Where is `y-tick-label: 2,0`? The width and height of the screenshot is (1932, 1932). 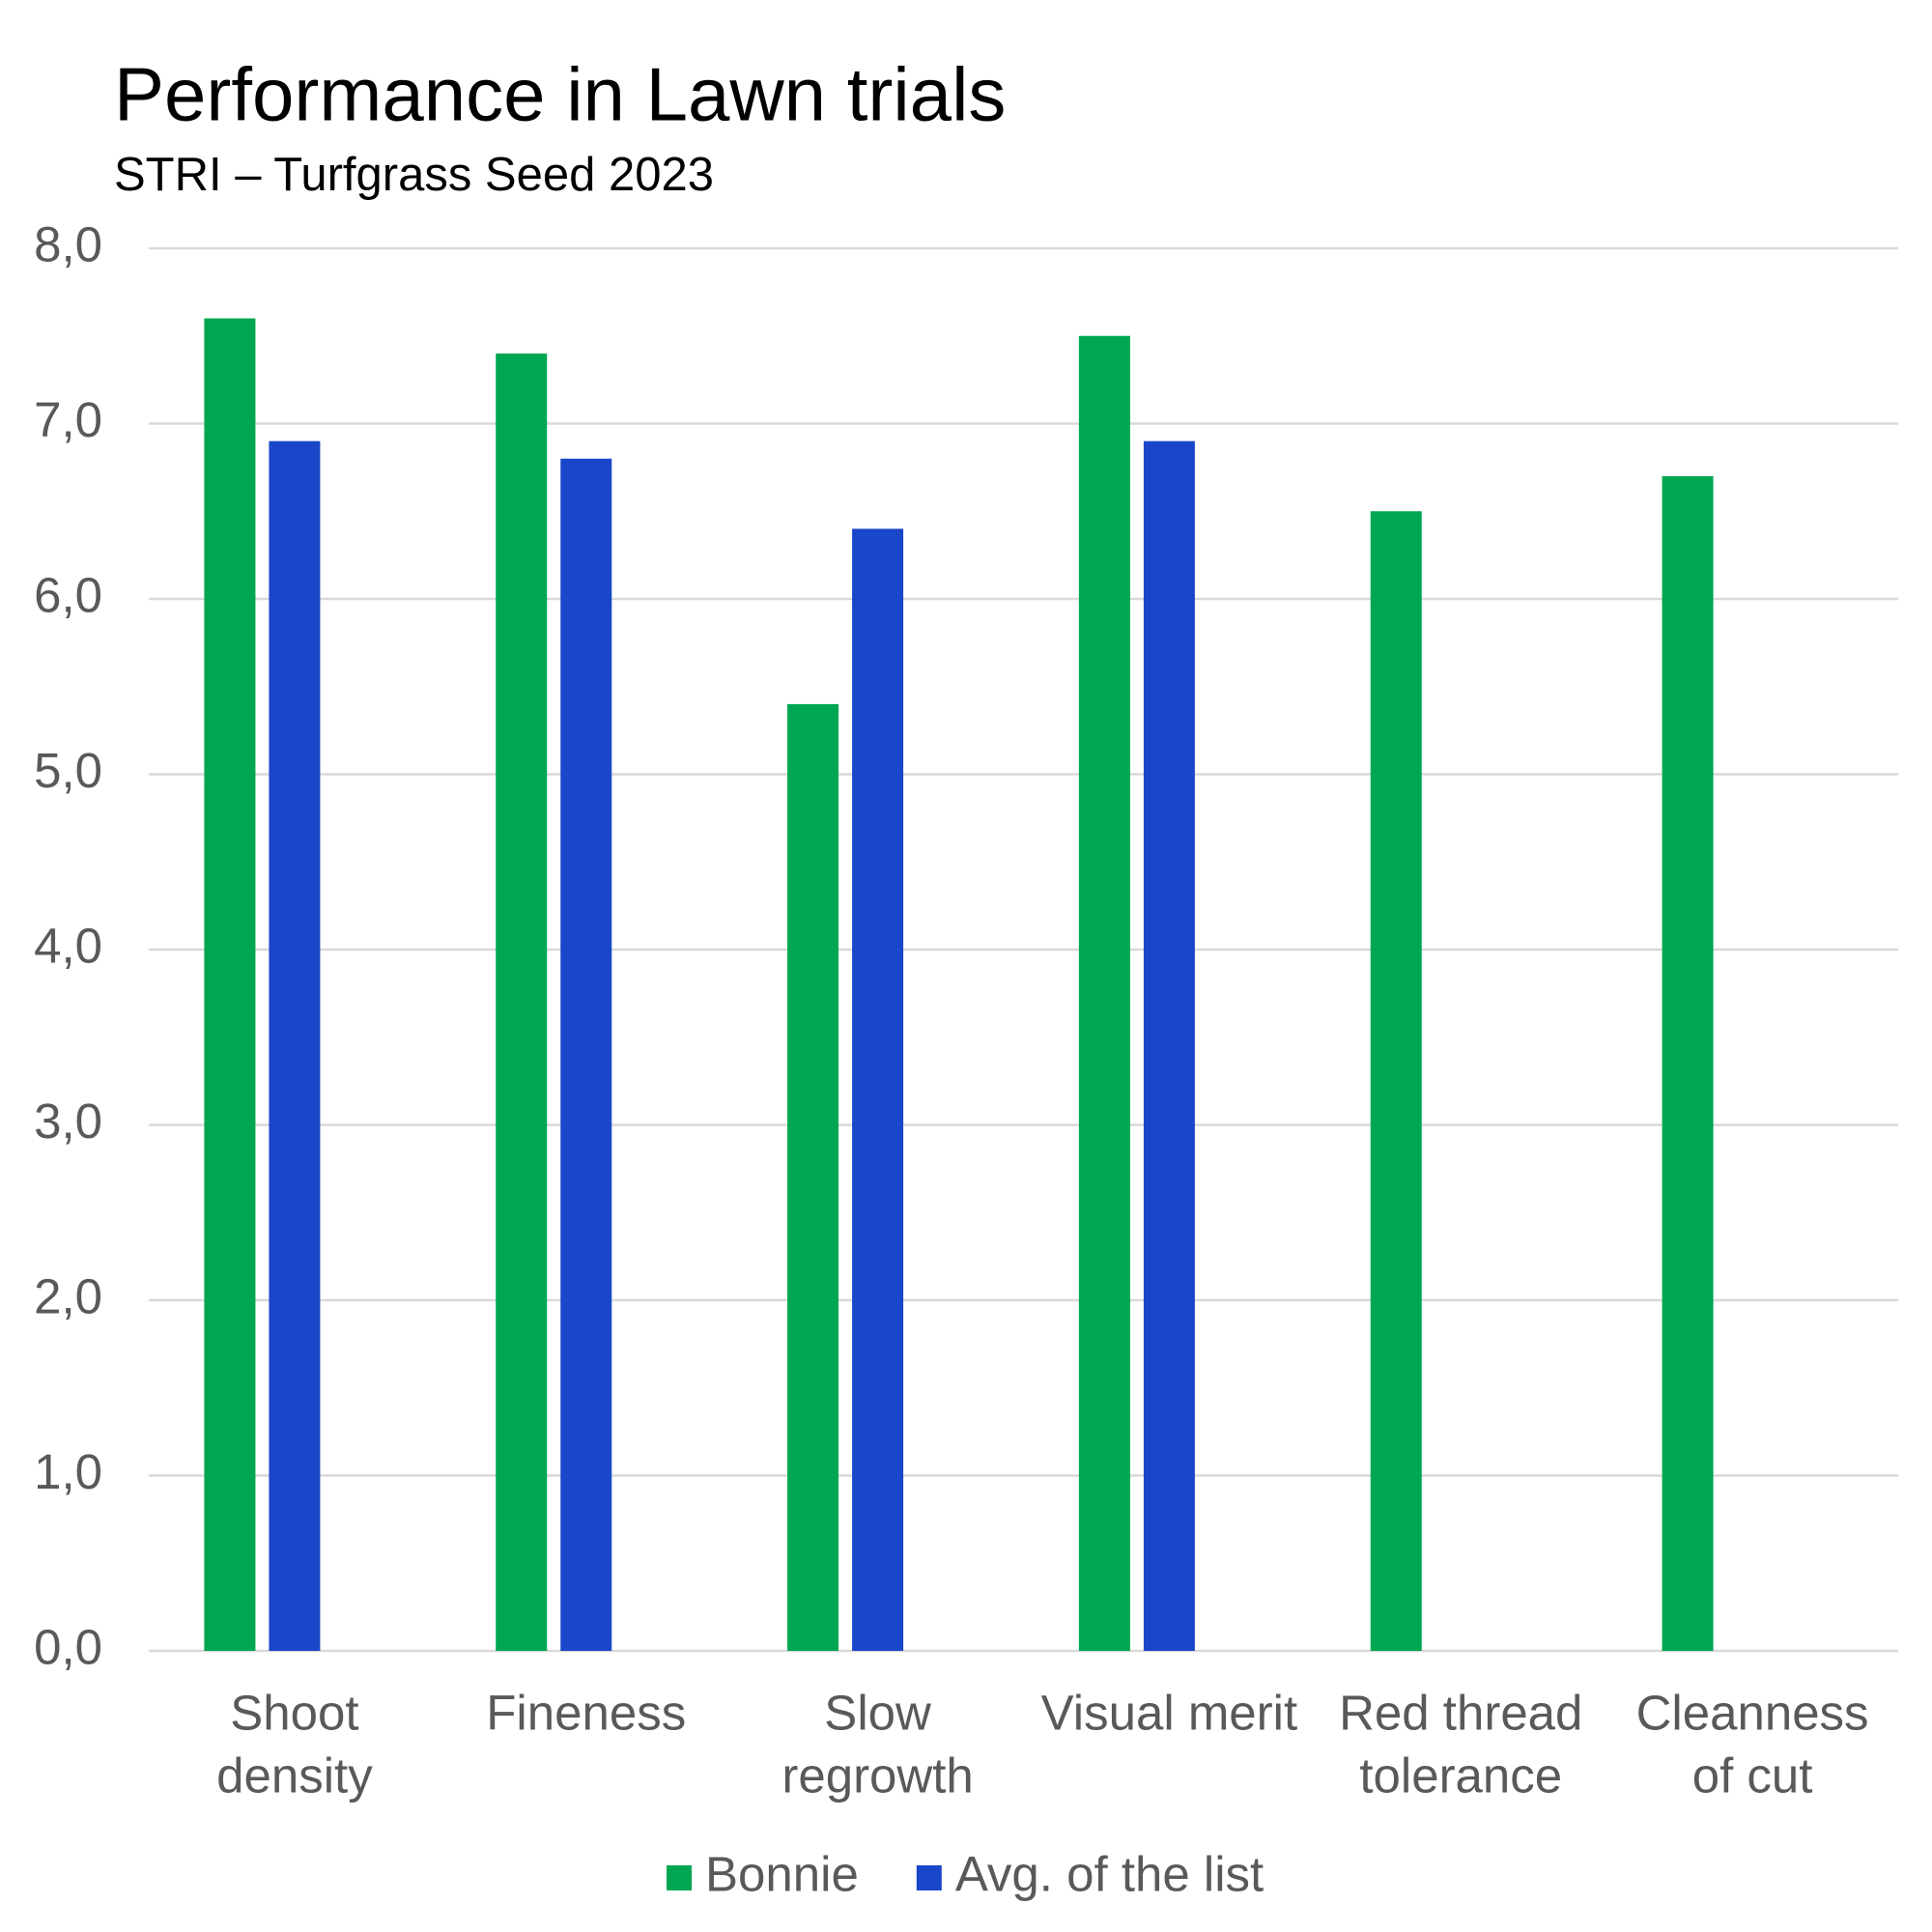 y-tick-label: 2,0 is located at coordinates (68, 1295).